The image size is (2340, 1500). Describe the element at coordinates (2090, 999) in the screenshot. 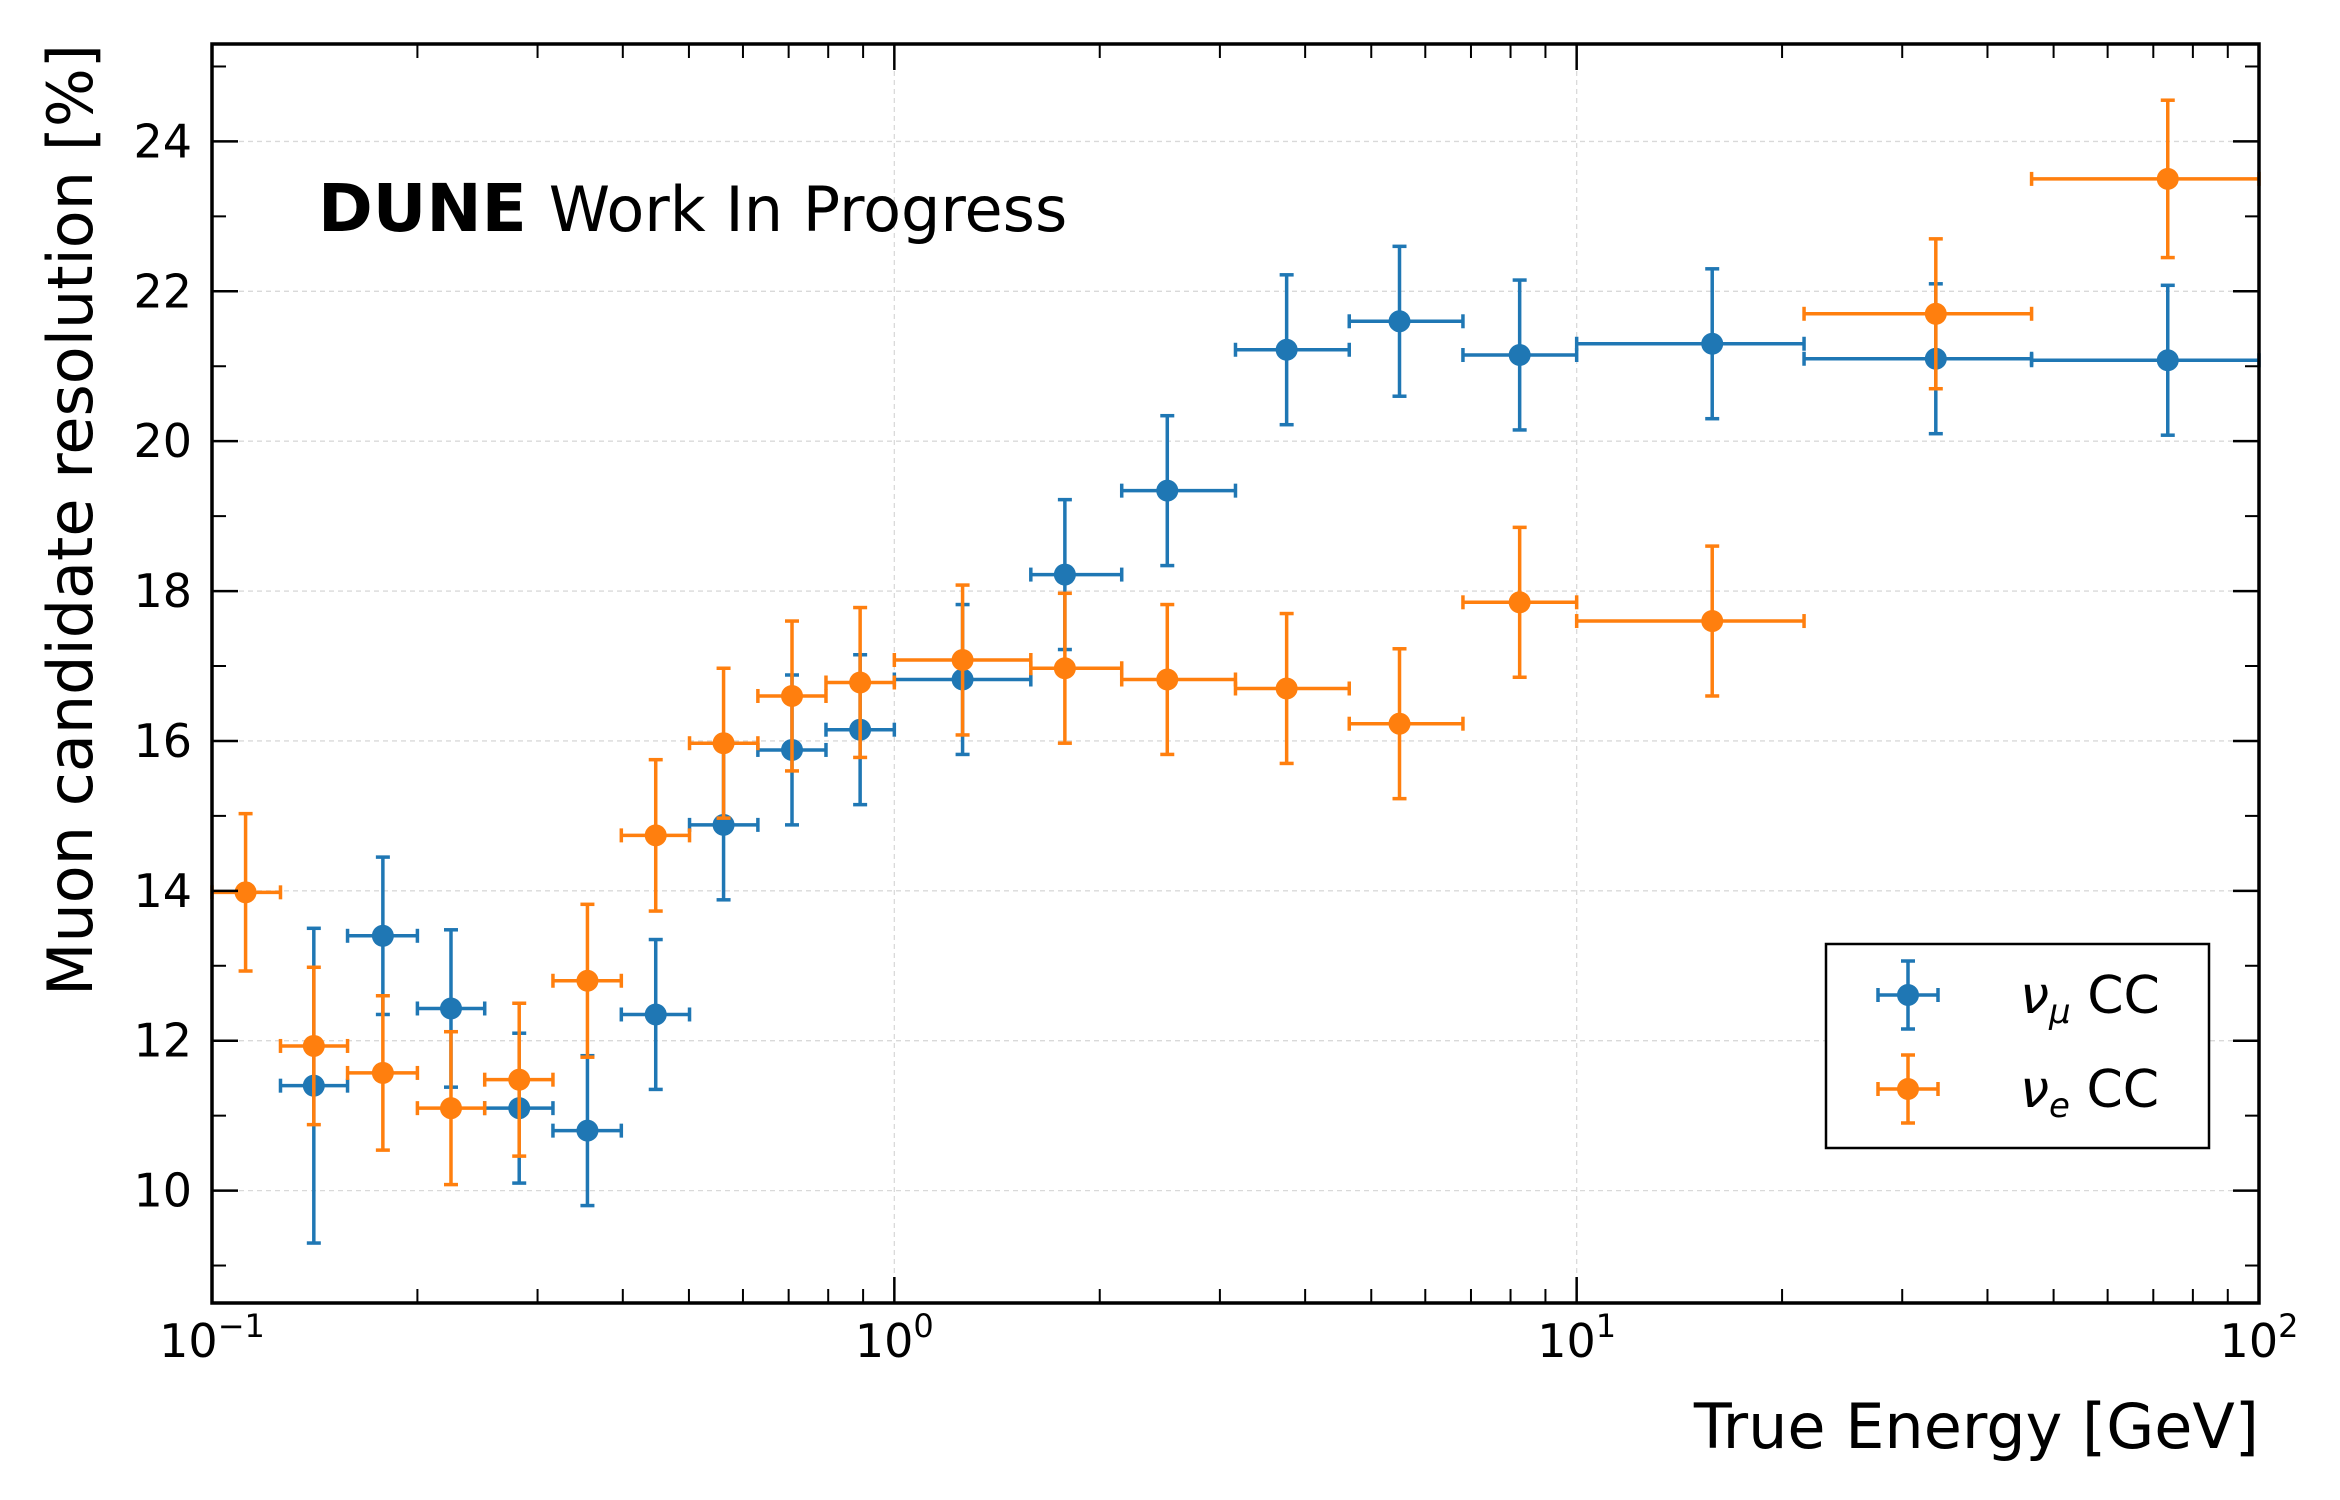

I see `legend-label: νμ CC` at that location.